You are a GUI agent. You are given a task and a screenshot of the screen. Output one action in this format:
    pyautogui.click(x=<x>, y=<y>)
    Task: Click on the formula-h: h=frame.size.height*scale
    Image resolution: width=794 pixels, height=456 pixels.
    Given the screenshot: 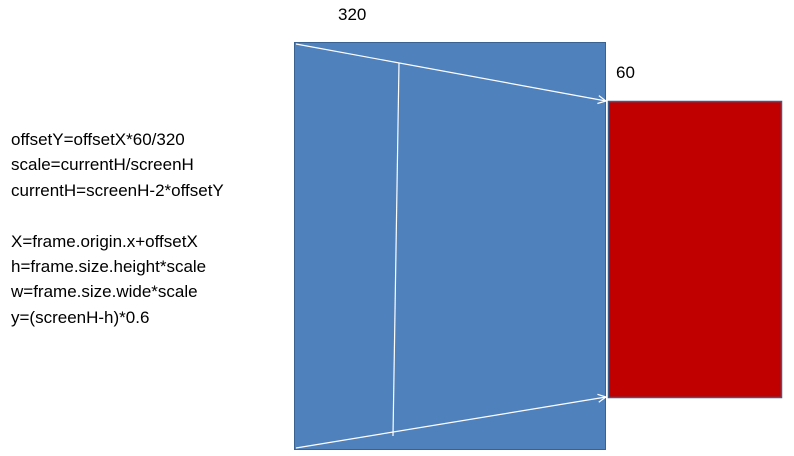 What is the action you would take?
    pyautogui.click(x=109, y=266)
    